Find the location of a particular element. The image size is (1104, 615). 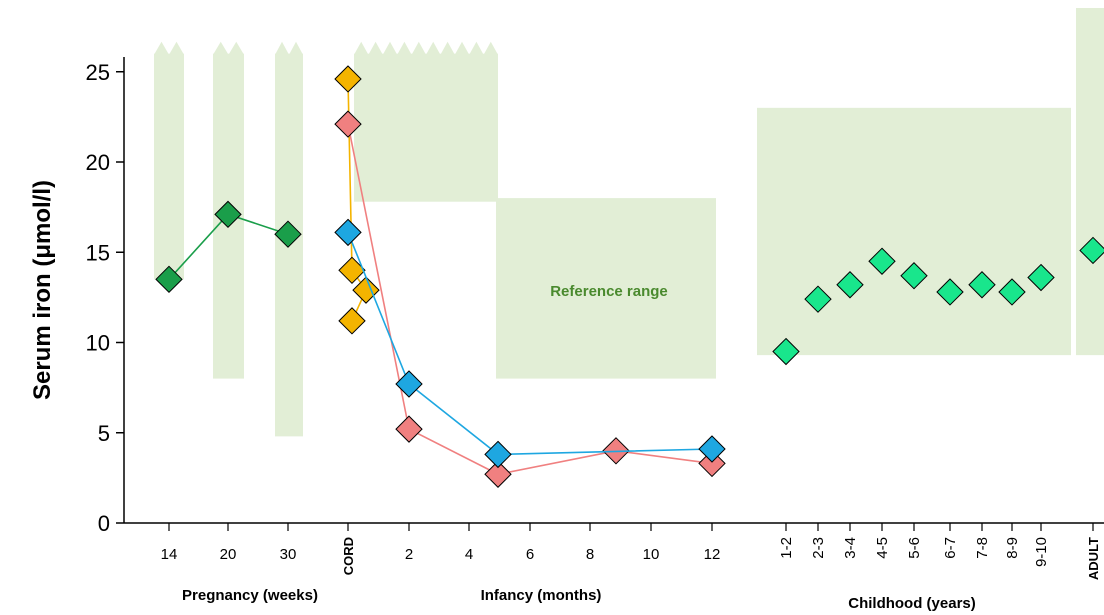

x-tick-label: CORD is located at coordinates (348, 556).